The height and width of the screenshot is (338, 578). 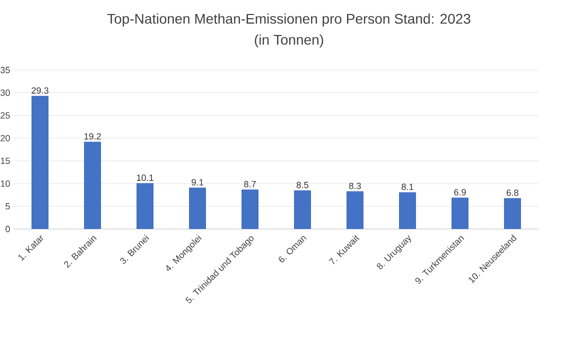 What do you see at coordinates (5, 138) in the screenshot?
I see `y-tick-label: 20` at bounding box center [5, 138].